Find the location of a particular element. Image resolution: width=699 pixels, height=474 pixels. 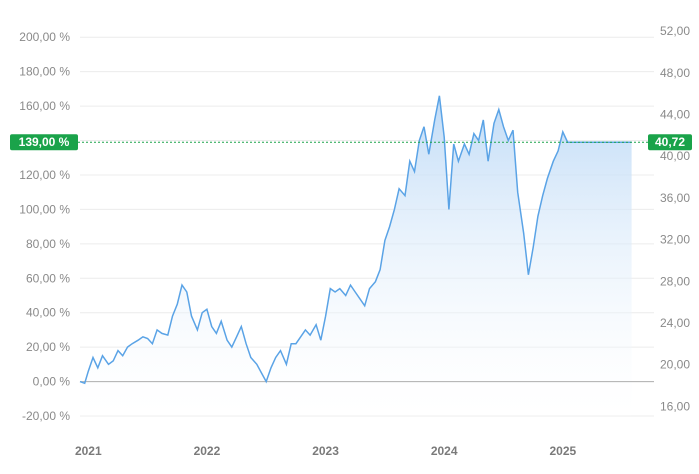

current-percent-label: 139,00 % is located at coordinates (44, 142).